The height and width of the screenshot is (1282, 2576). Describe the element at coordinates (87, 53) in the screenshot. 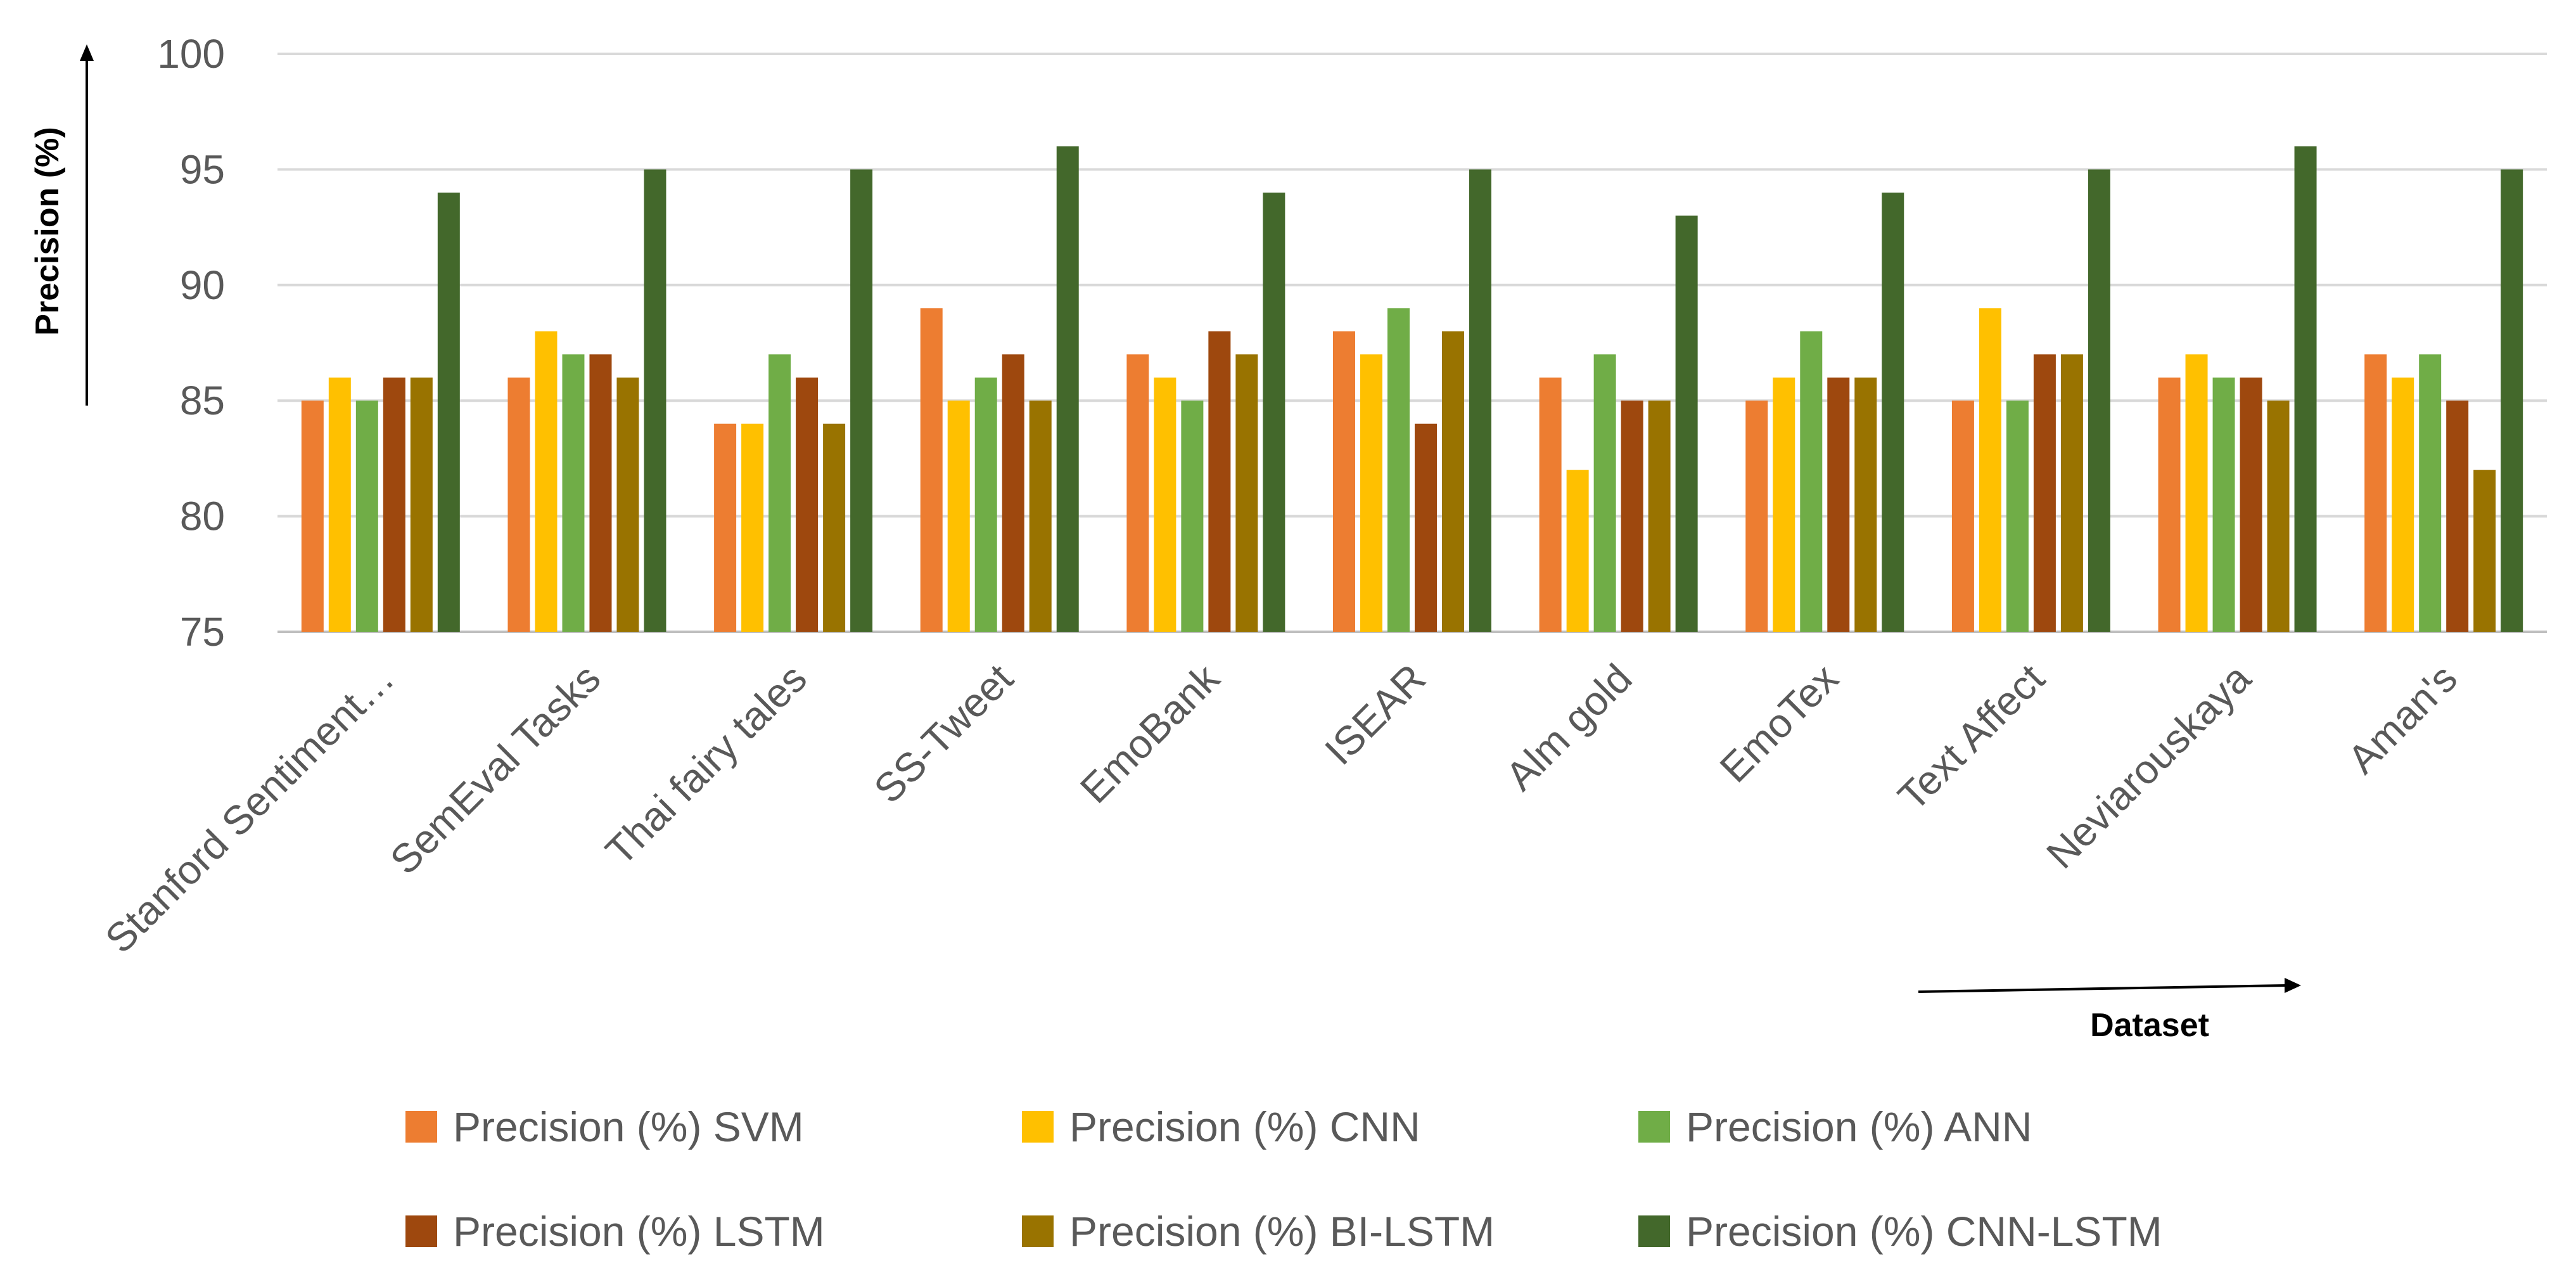

I see `y-axis-arrowhead` at that location.